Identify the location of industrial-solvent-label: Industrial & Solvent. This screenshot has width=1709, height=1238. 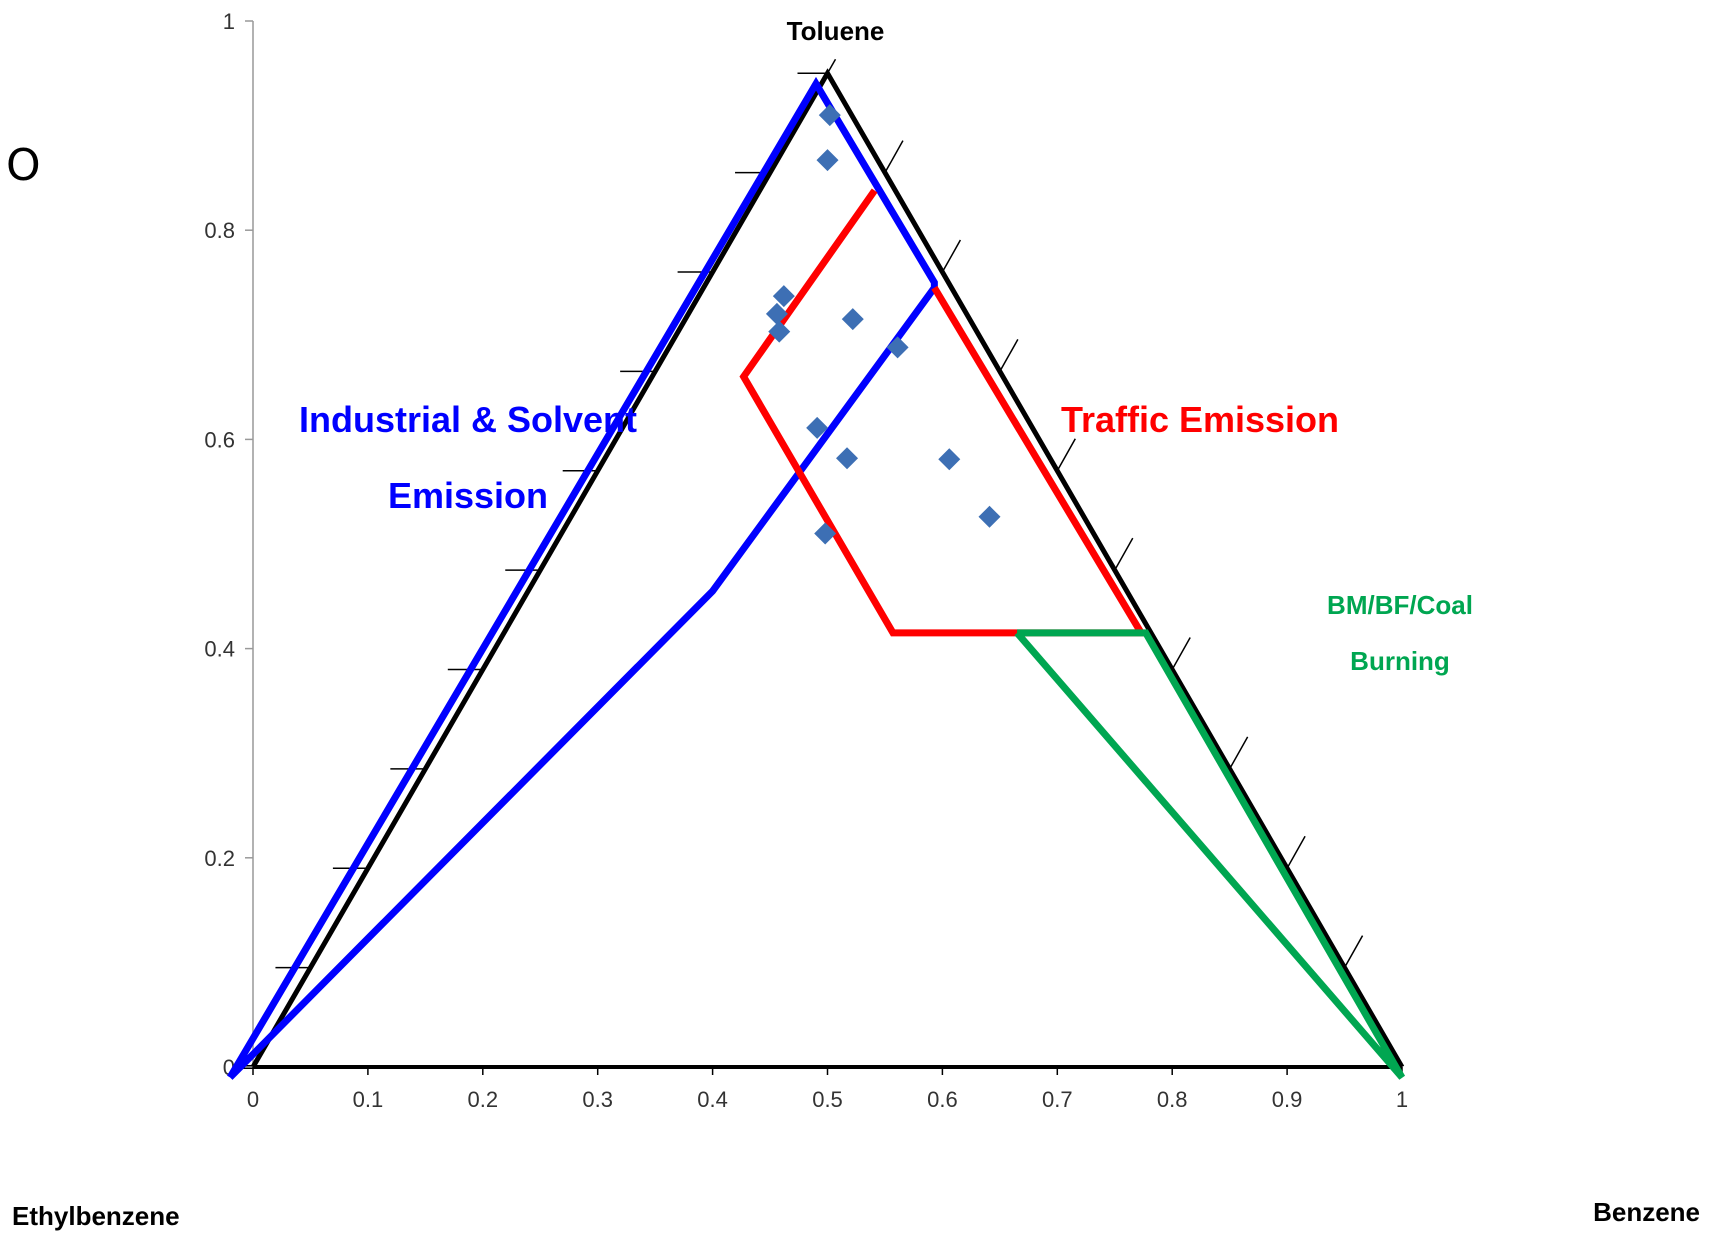
(468, 419).